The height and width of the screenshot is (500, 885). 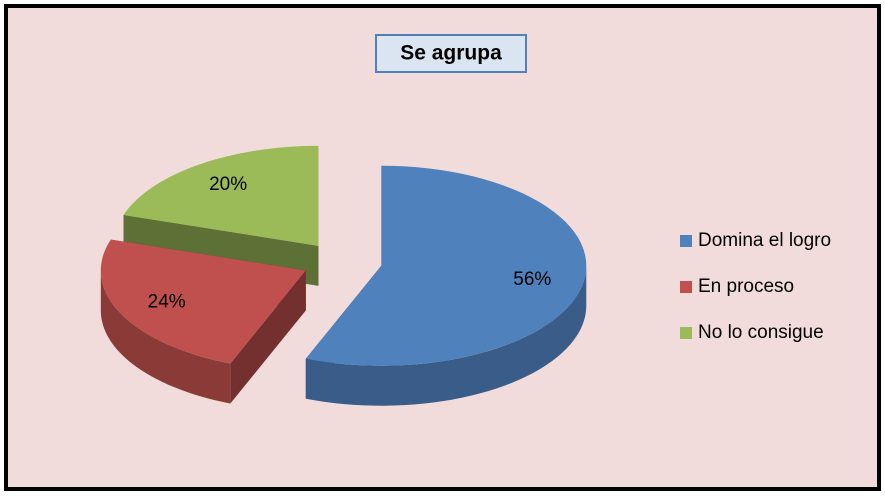 I want to click on data-label: 24%, so click(x=167, y=301).